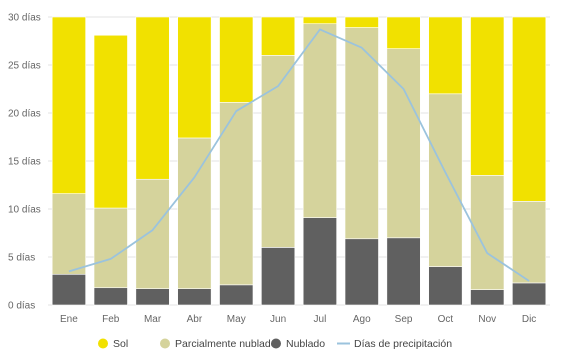  What do you see at coordinates (278, 151) in the screenshot?
I see `bar-parcialmente-nublado-jun` at bounding box center [278, 151].